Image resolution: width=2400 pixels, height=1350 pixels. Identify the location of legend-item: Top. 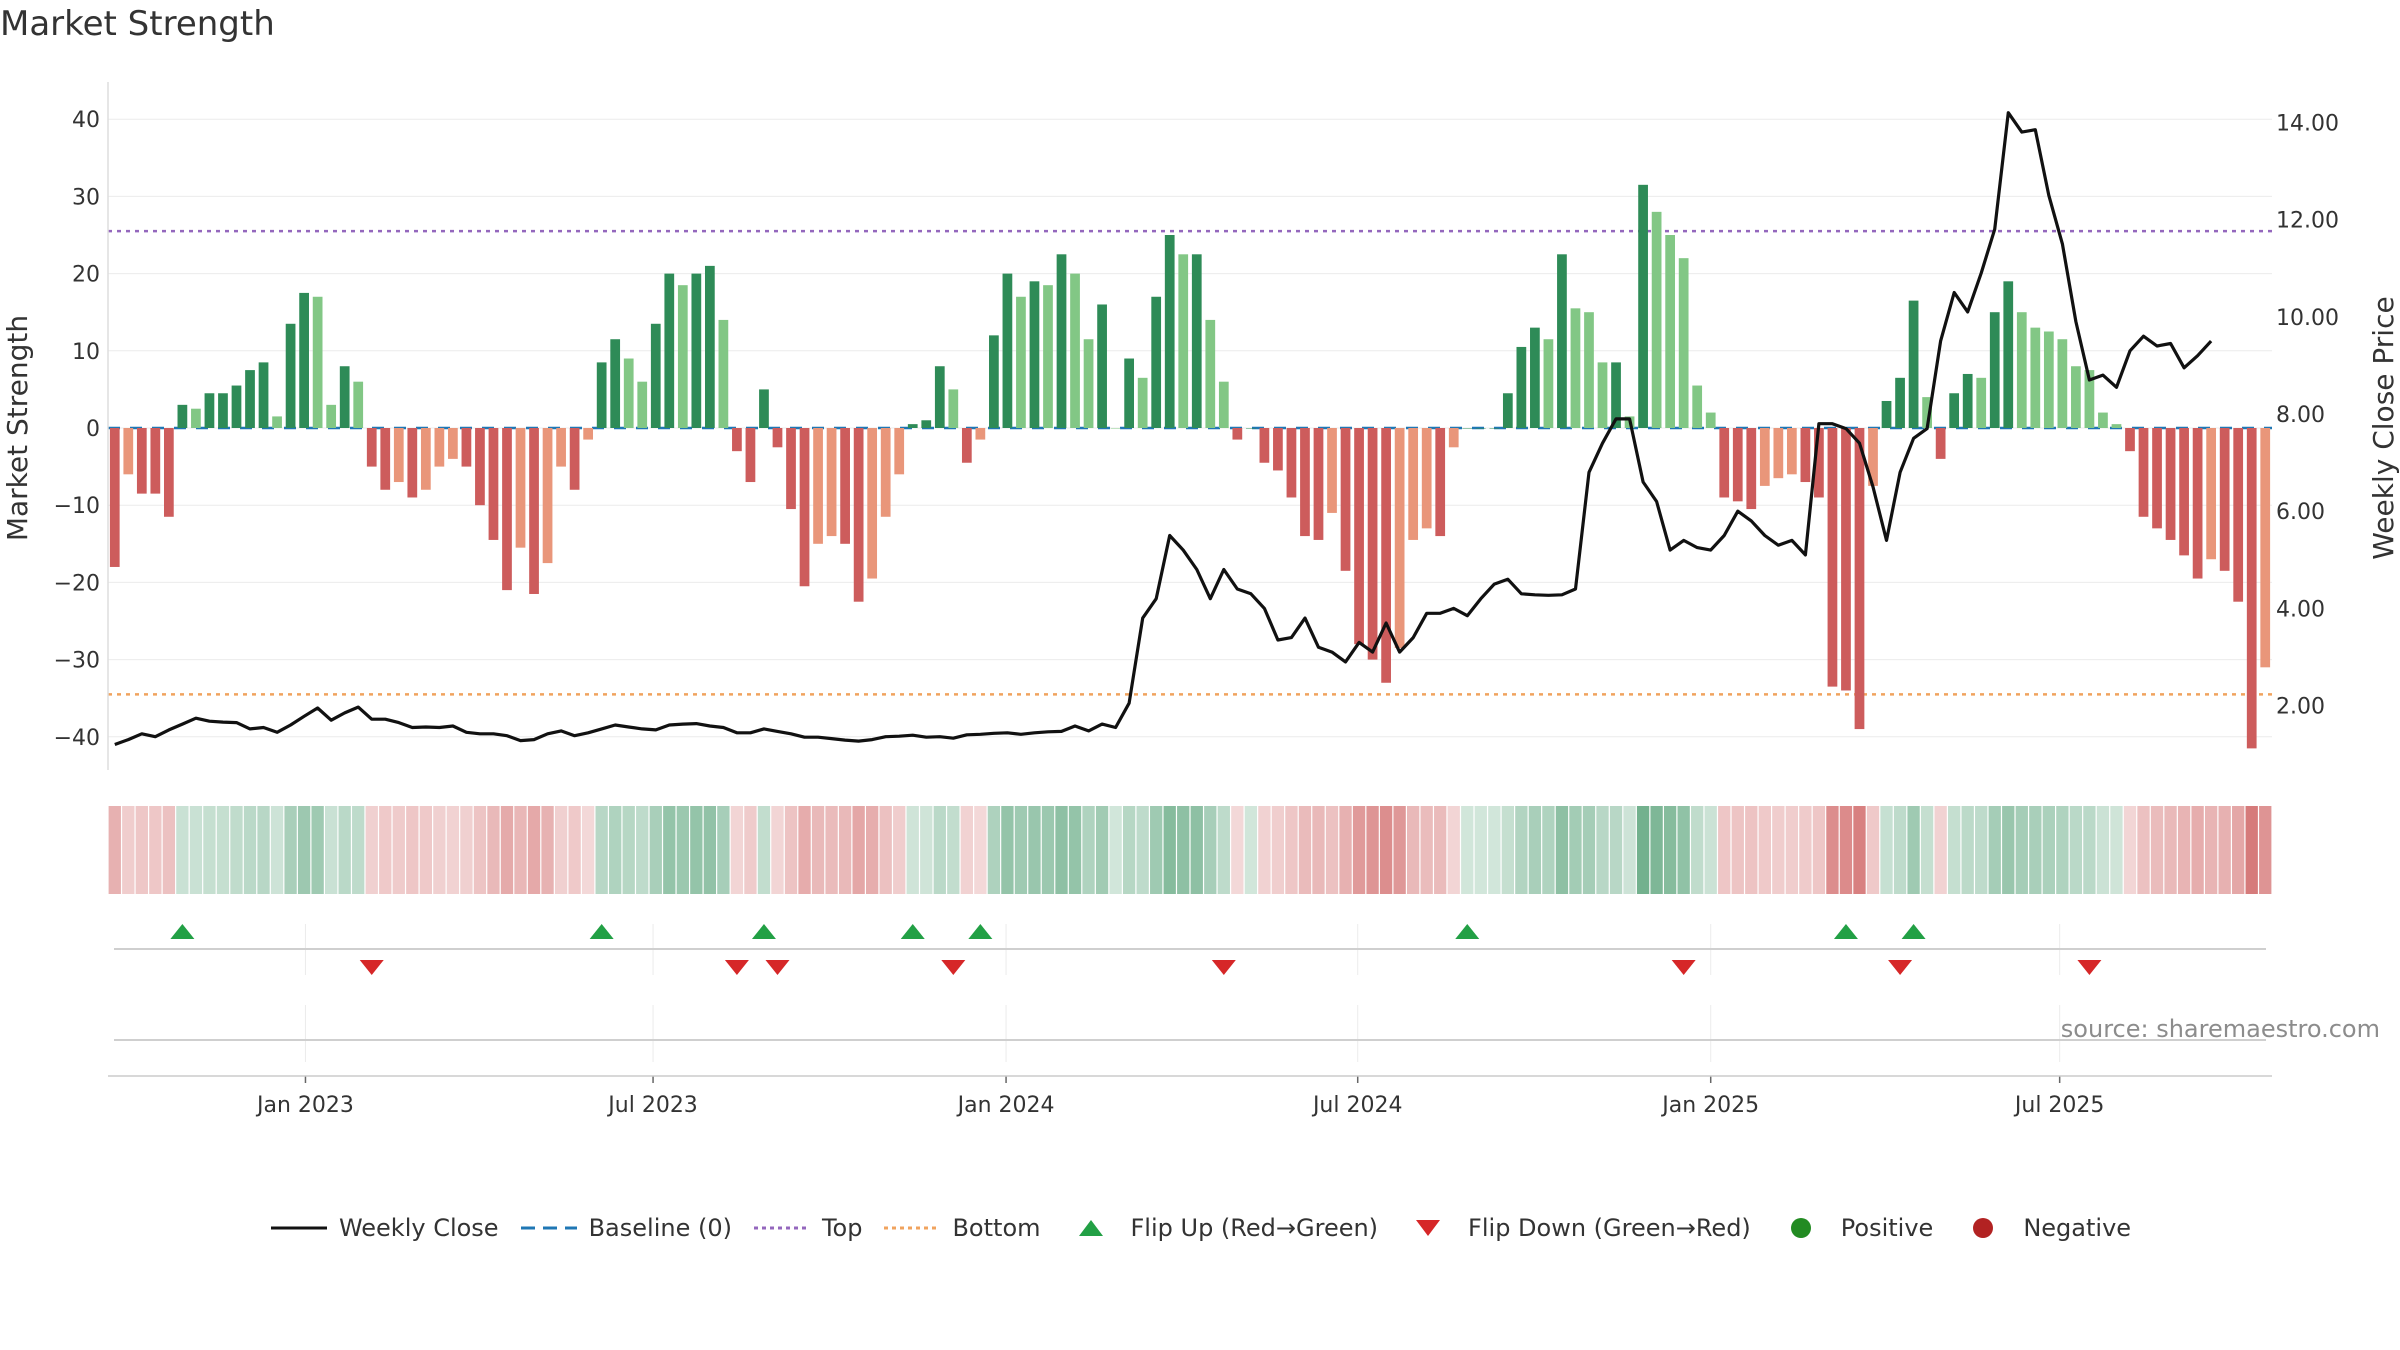
(807, 1228).